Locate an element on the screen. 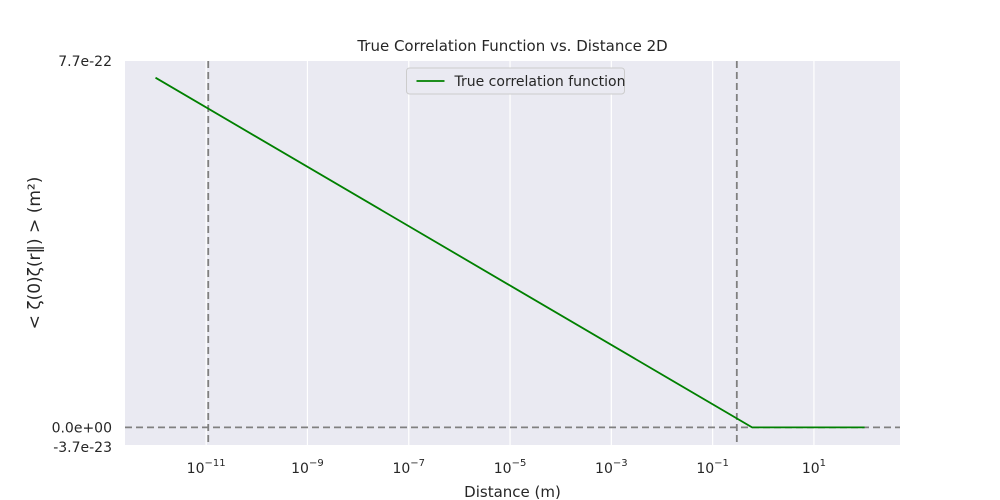 This screenshot has width=1000, height=500. legend: True correlation function is located at coordinates (516, 81).